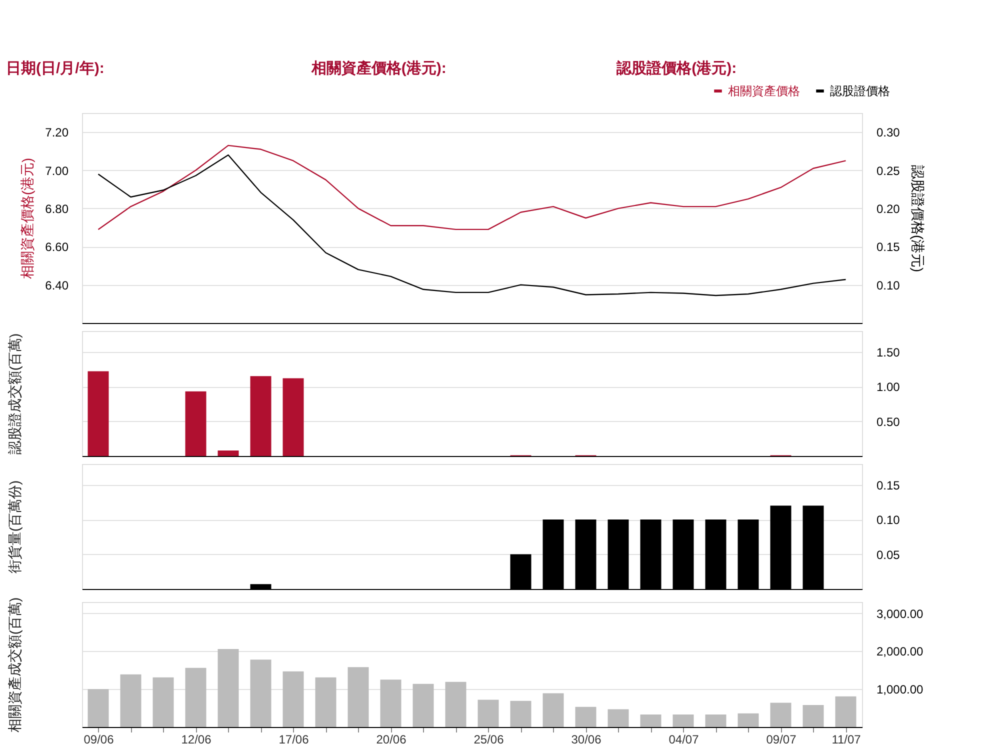 This screenshot has width=1000, height=751. I want to click on y-tick-label: 7.20, so click(57, 133).